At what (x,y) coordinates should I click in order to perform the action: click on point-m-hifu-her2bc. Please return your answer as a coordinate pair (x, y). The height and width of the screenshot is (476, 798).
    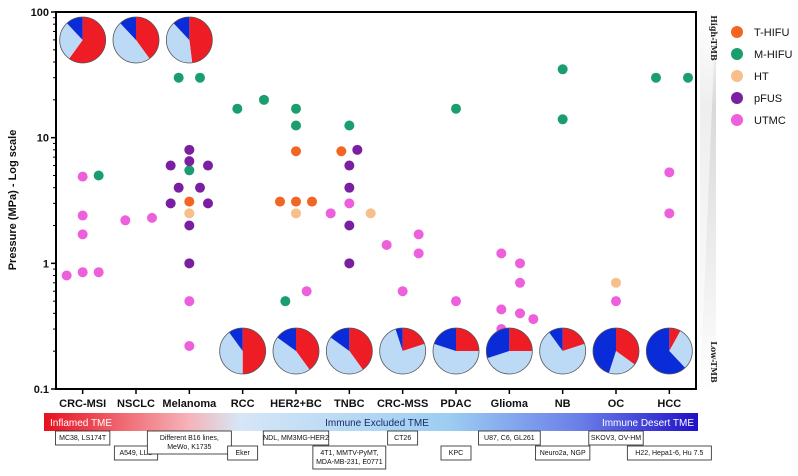
    Looking at the image, I should click on (296, 125).